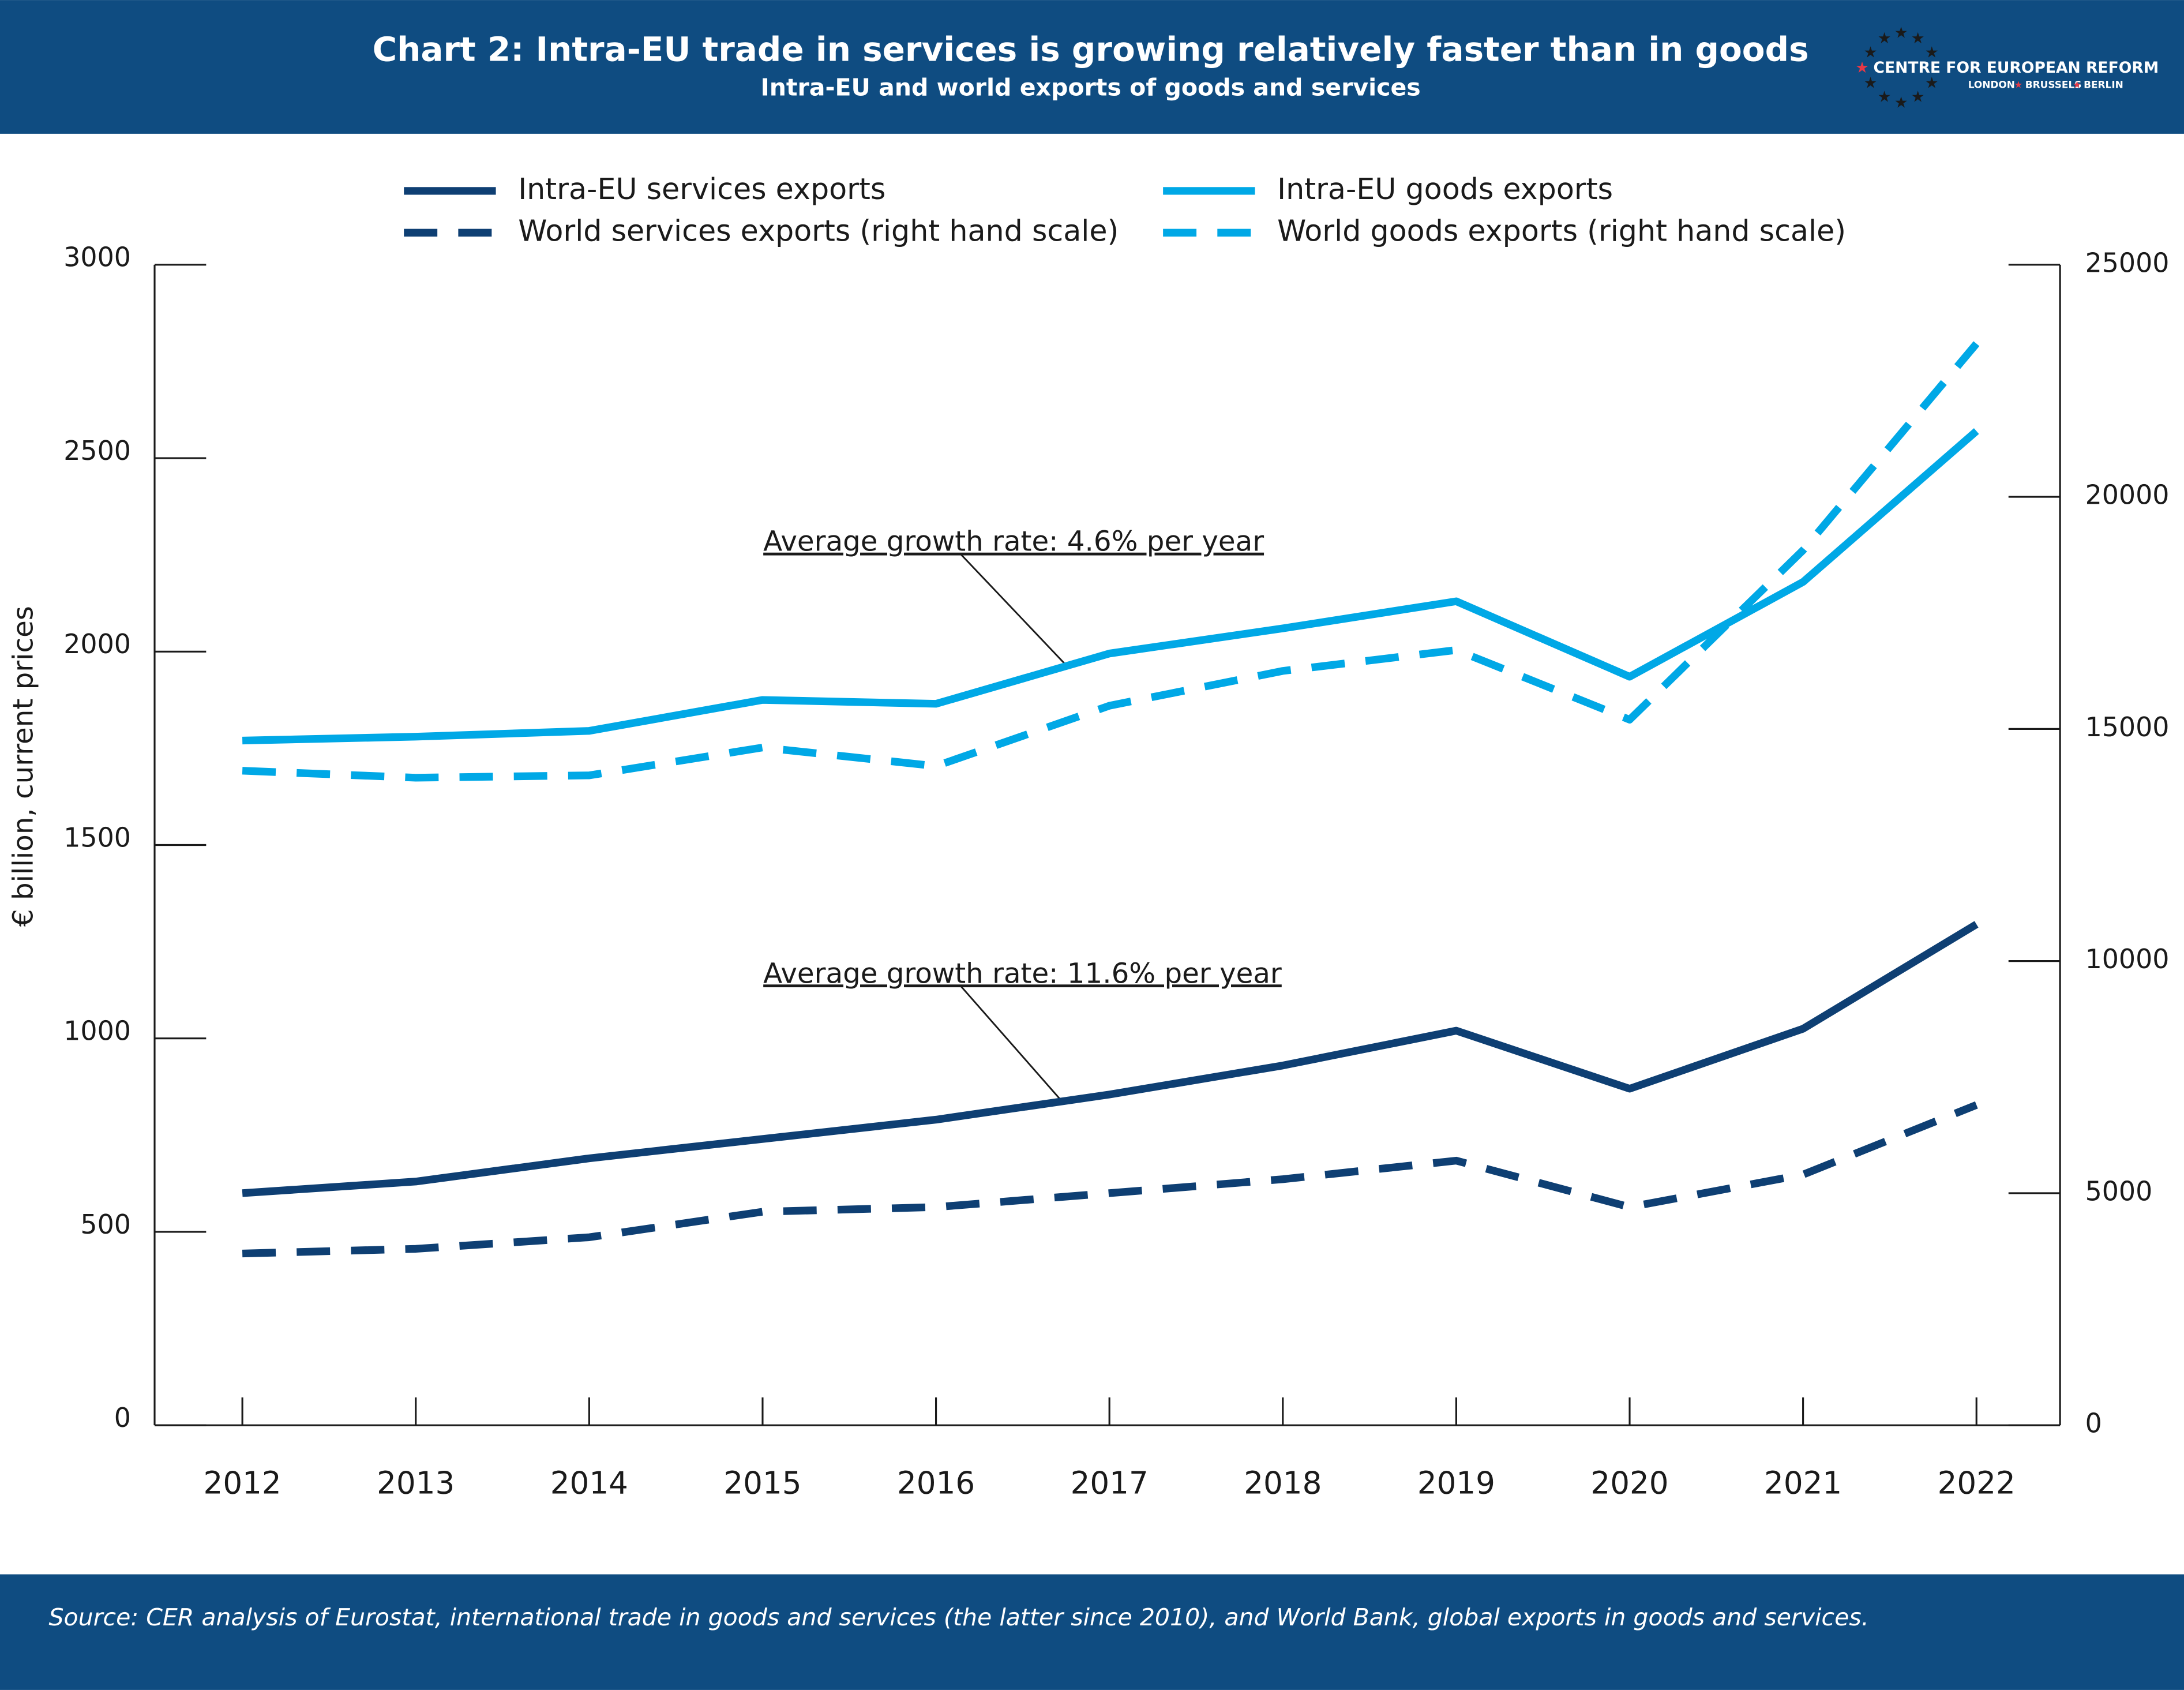  I want to click on y-tick-label: 1500, so click(97, 837).